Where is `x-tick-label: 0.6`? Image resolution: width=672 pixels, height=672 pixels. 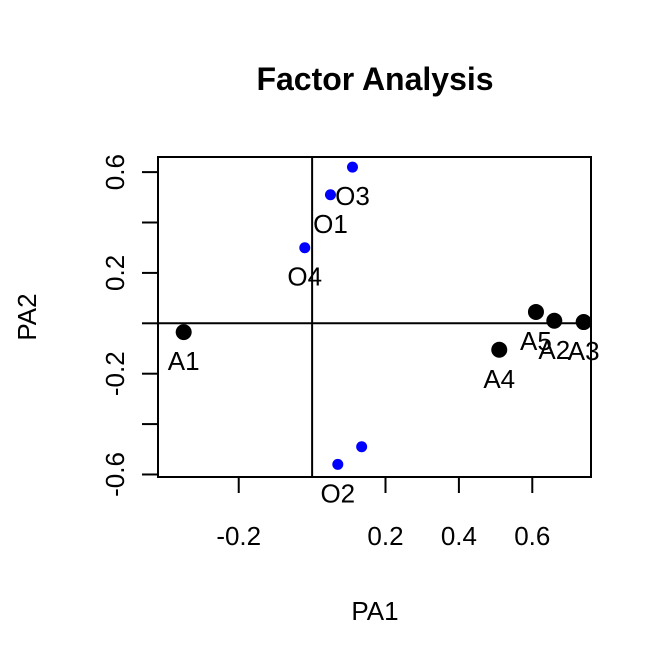 x-tick-label: 0.6 is located at coordinates (532, 536).